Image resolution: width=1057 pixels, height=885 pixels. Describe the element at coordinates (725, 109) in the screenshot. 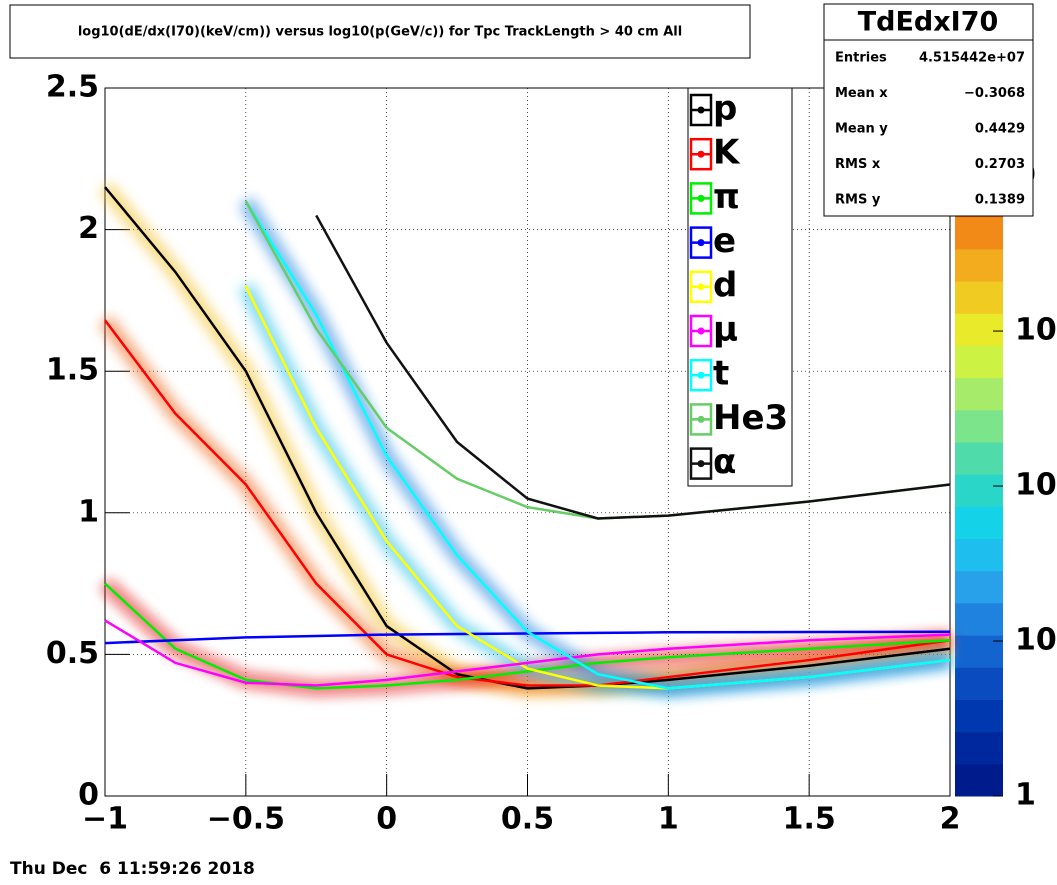

I see `legend-label: p` at that location.